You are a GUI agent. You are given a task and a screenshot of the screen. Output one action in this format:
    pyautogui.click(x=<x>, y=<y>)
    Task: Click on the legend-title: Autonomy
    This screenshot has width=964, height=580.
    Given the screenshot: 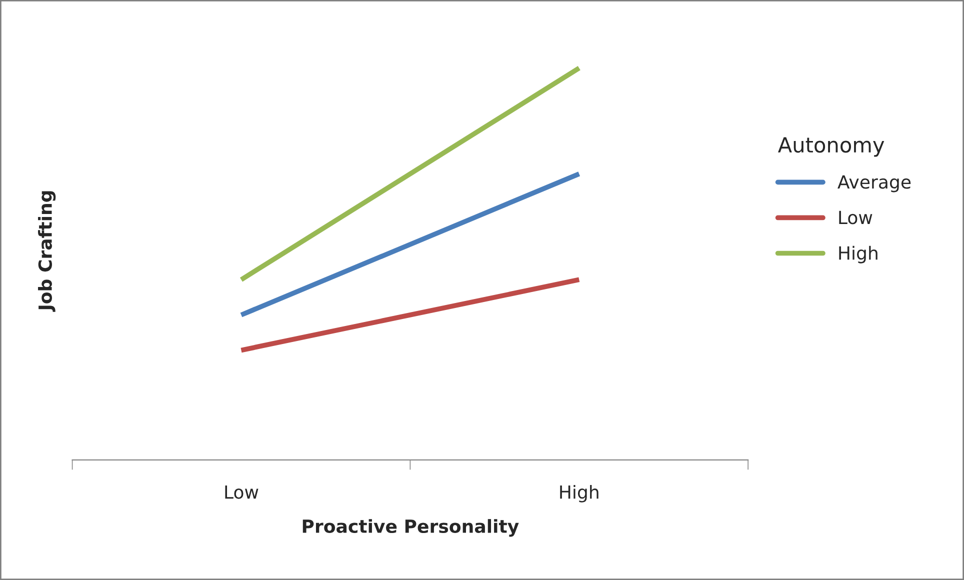 What is the action you would take?
    pyautogui.click(x=831, y=147)
    